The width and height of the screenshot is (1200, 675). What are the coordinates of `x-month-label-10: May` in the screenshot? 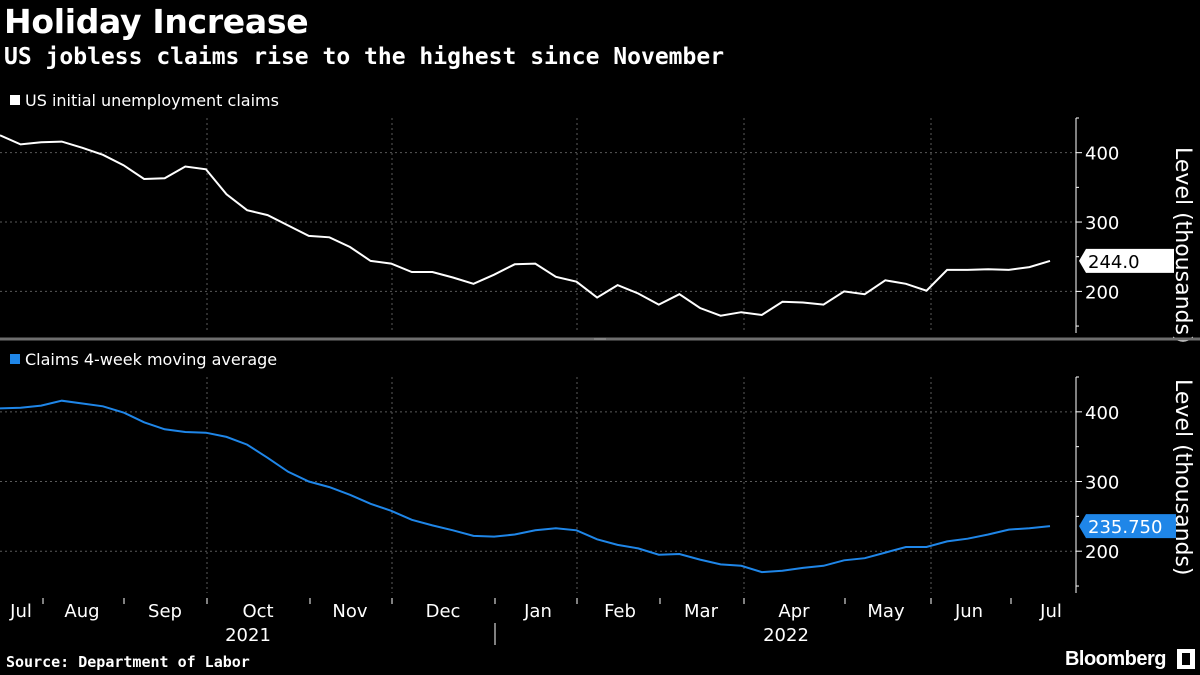 It's located at (886, 611).